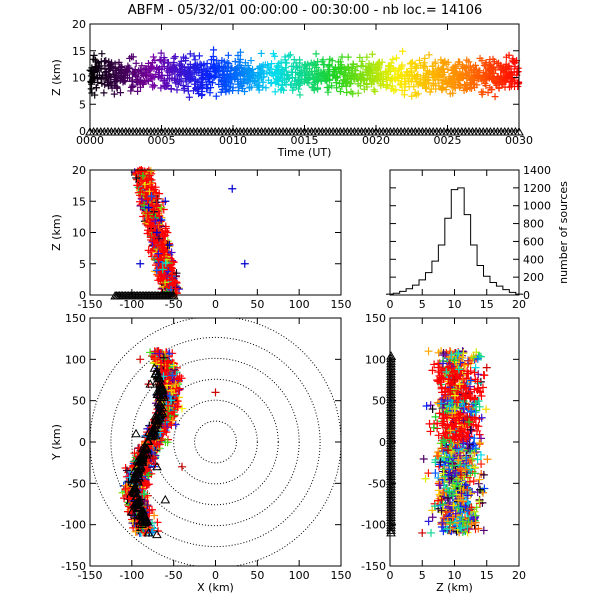 The width and height of the screenshot is (600, 604). I want to click on y-tick-label: 1200, so click(537, 188).